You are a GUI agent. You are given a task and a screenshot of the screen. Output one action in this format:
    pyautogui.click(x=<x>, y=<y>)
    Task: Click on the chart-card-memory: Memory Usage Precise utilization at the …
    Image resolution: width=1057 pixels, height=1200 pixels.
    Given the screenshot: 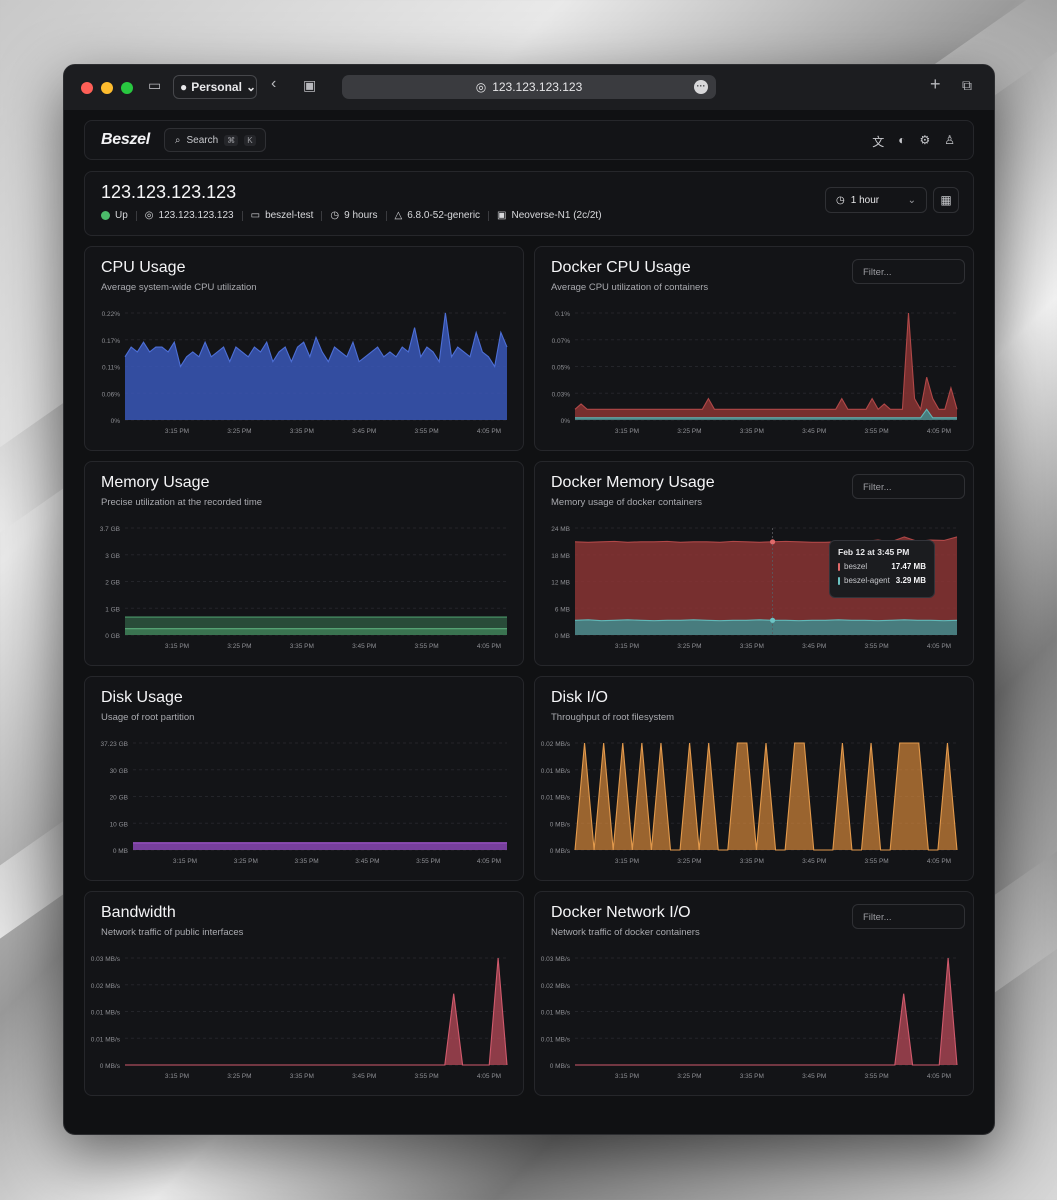 What is the action you would take?
    pyautogui.click(x=304, y=563)
    